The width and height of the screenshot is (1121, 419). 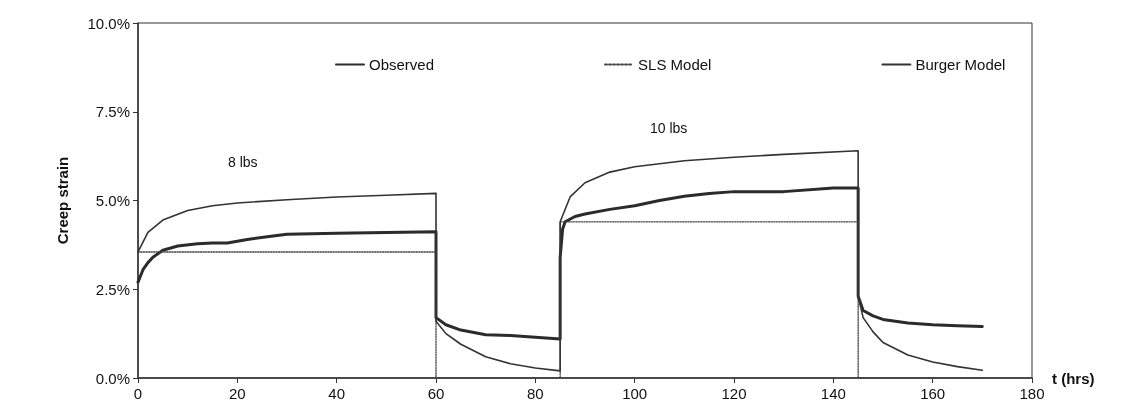 What do you see at coordinates (243, 162) in the screenshot?
I see `annotation: 8 lbs` at bounding box center [243, 162].